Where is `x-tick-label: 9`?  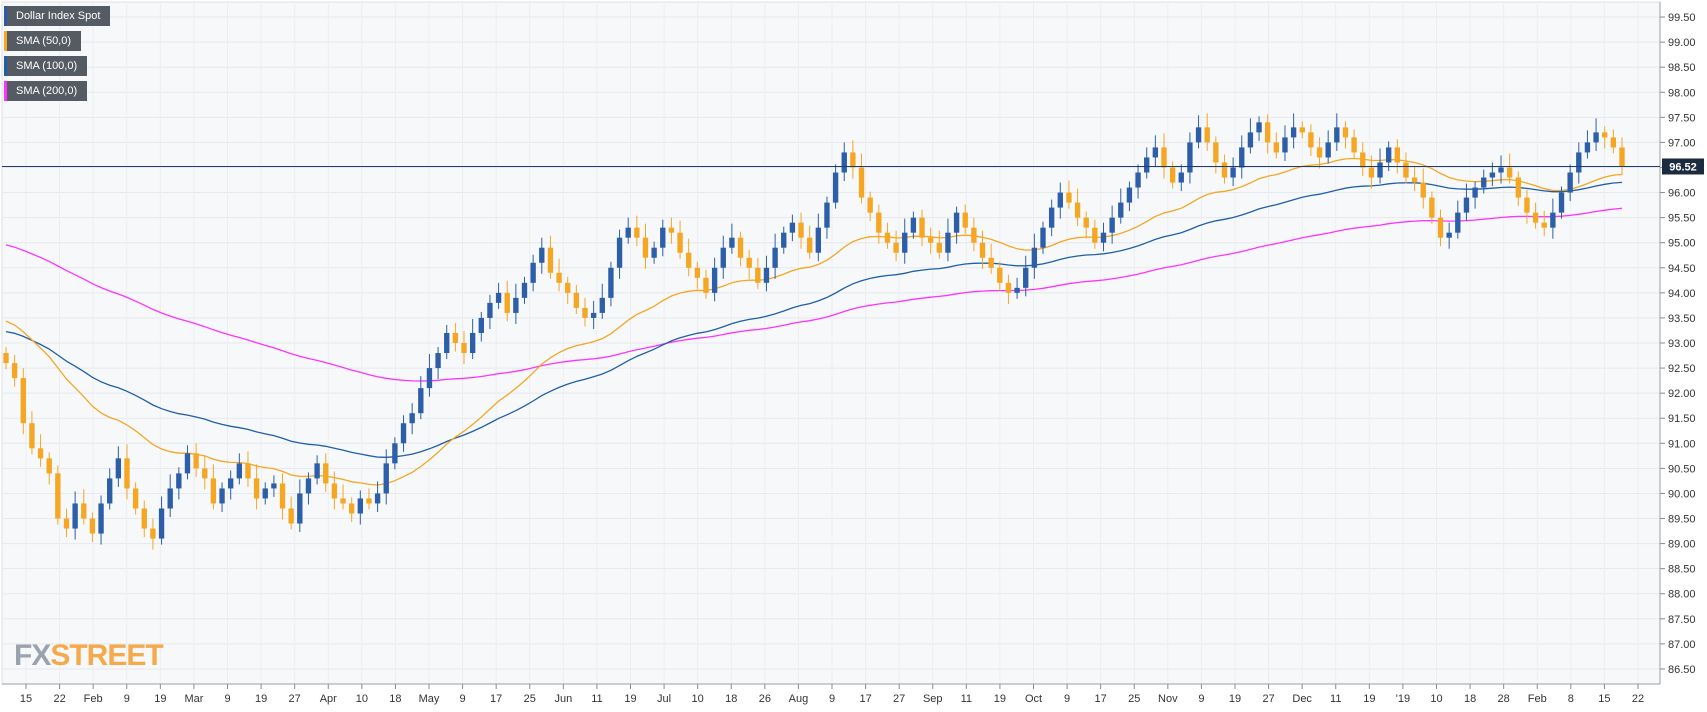 x-tick-label: 9 is located at coordinates (227, 699).